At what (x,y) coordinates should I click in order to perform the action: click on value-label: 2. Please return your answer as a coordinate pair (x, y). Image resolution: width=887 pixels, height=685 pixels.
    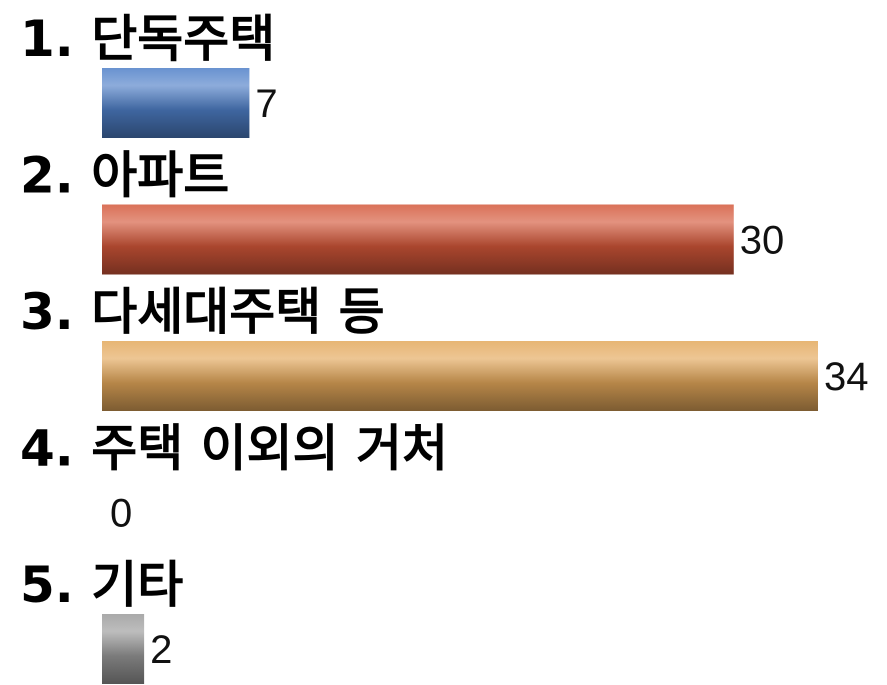
    Looking at the image, I should click on (161, 650).